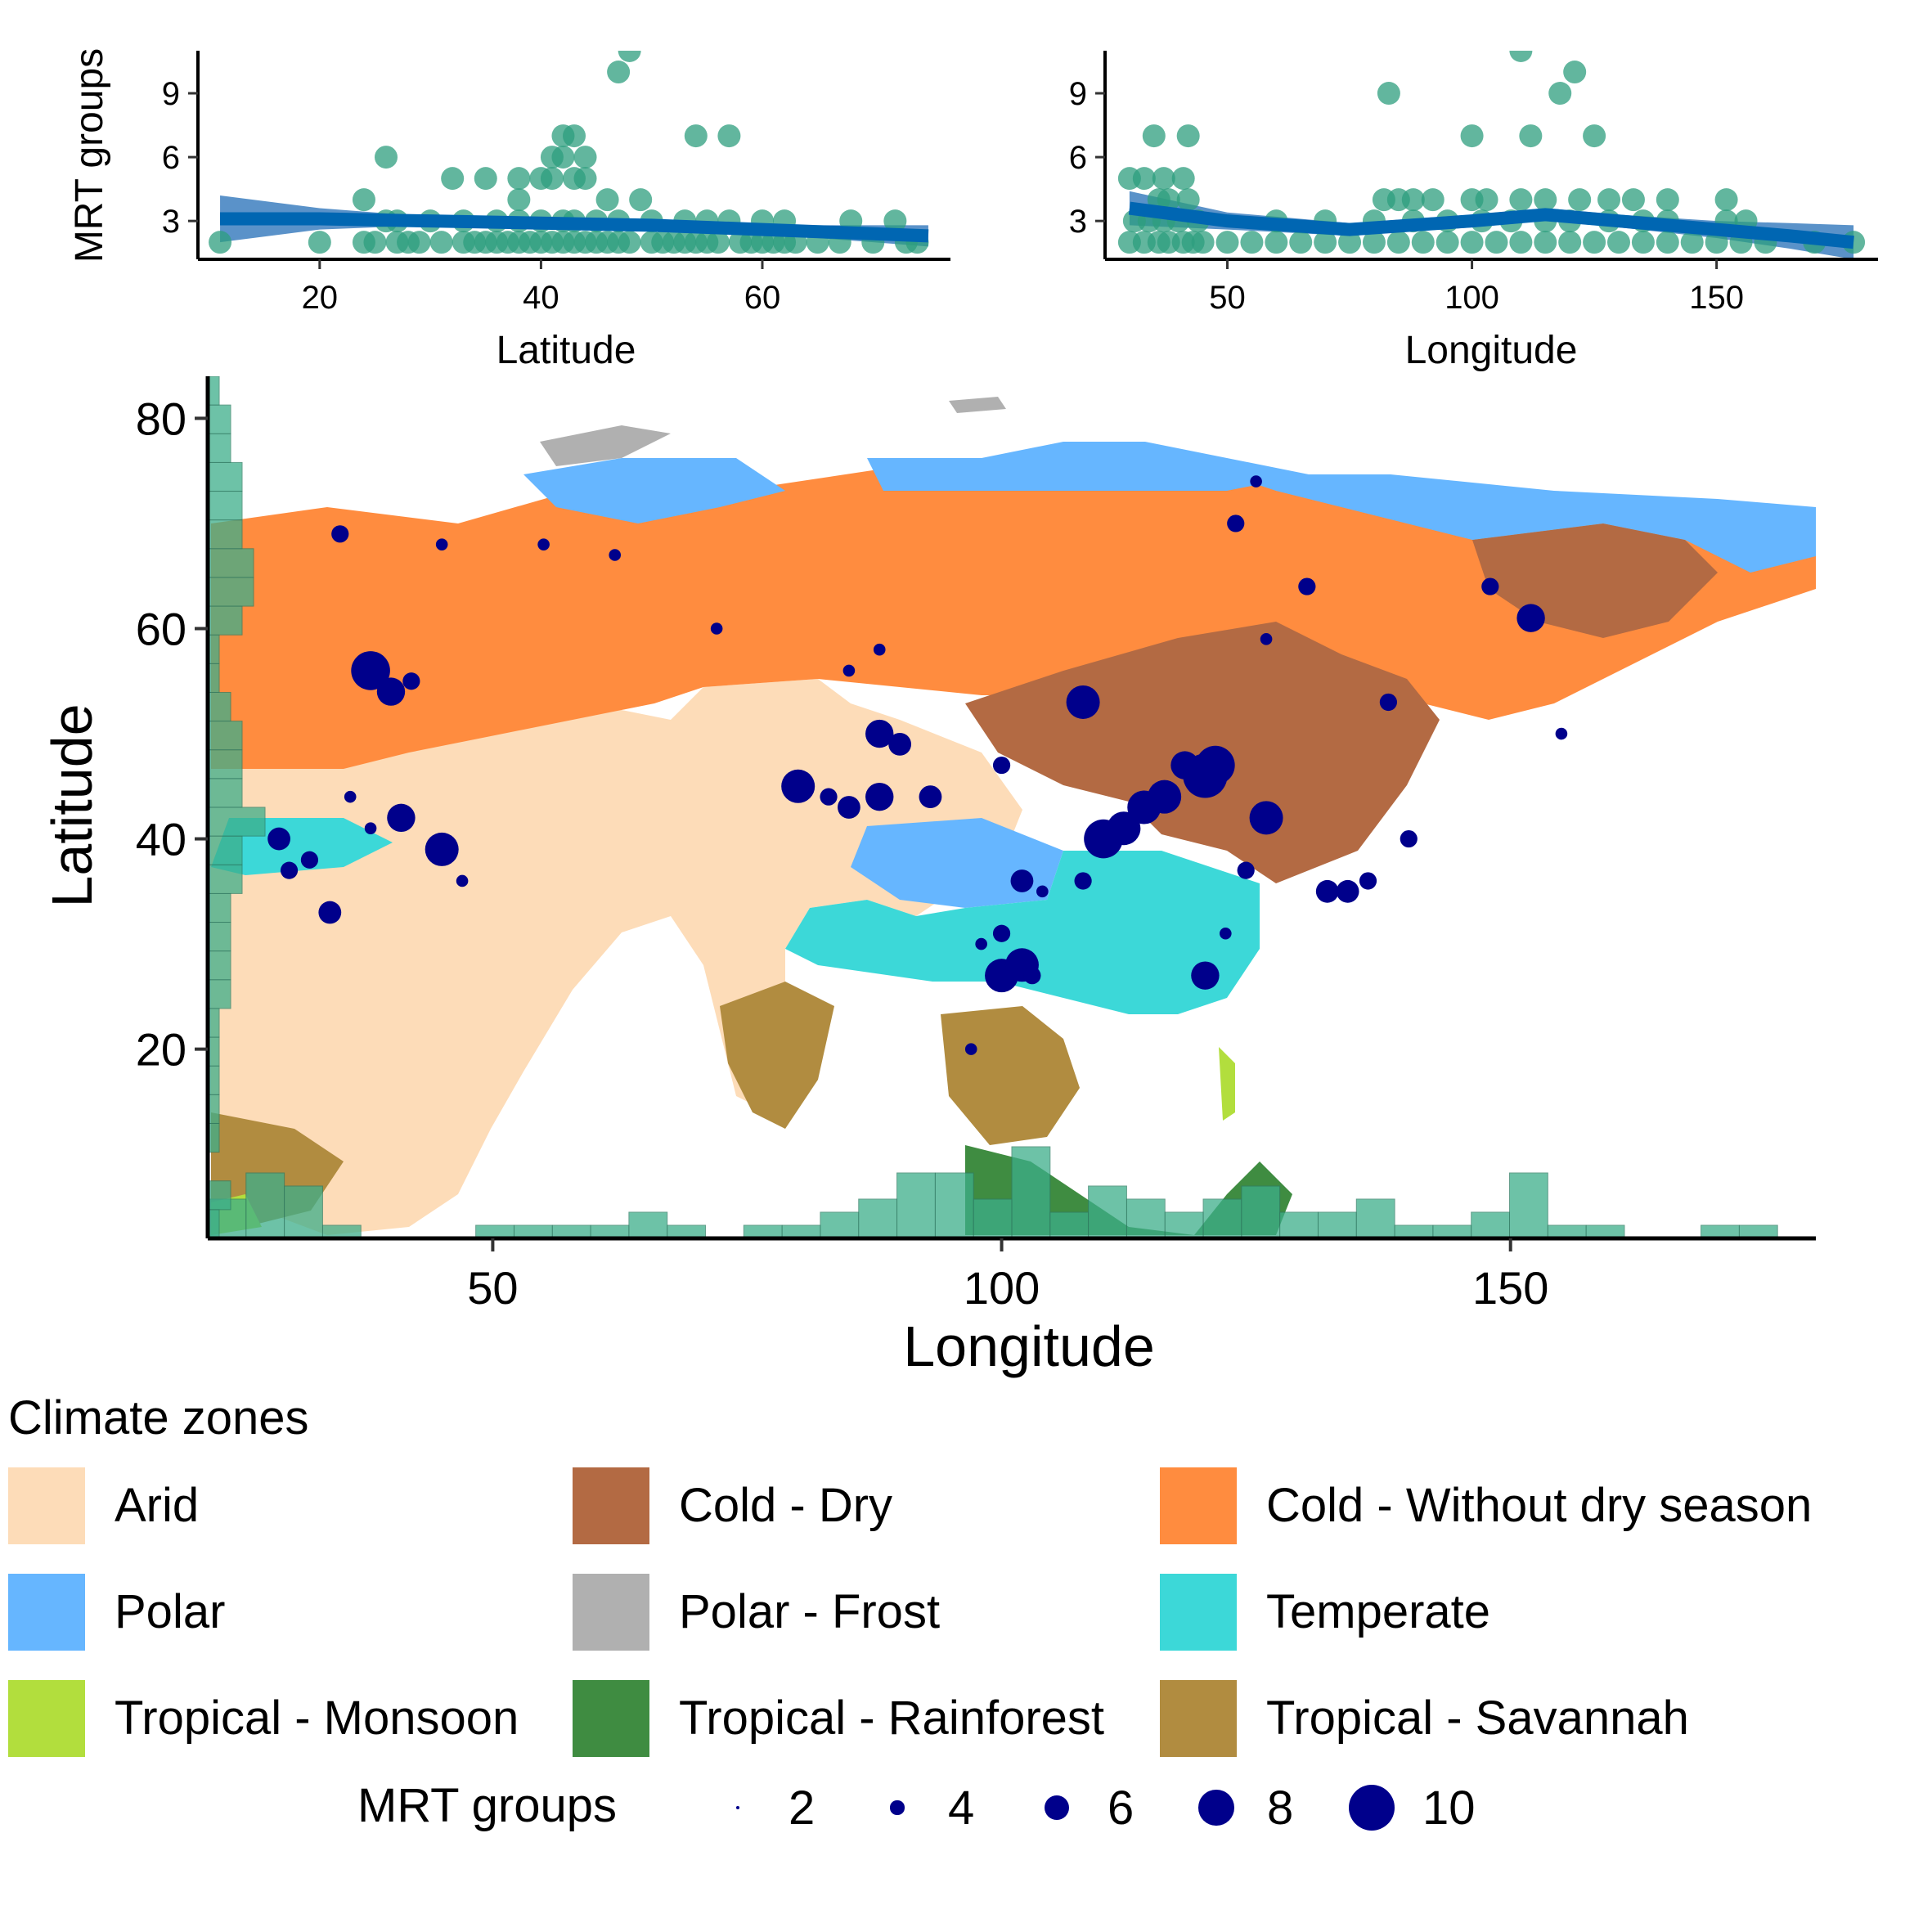 This screenshot has width=1932, height=1932. What do you see at coordinates (786, 1505) in the screenshot?
I see `legend-label: Cold - Dry` at bounding box center [786, 1505].